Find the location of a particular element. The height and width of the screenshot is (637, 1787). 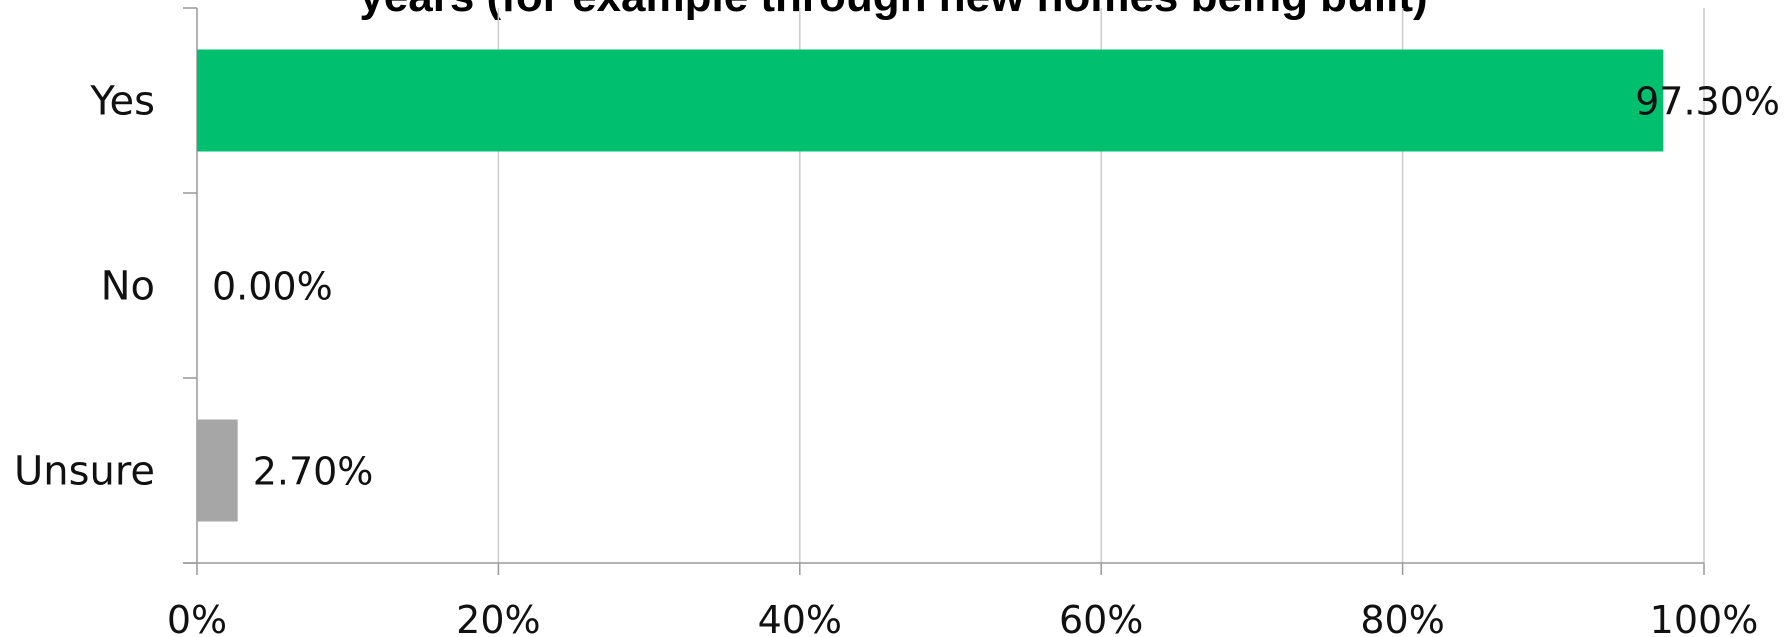

value-label-no: 0.00% is located at coordinates (272, 287).